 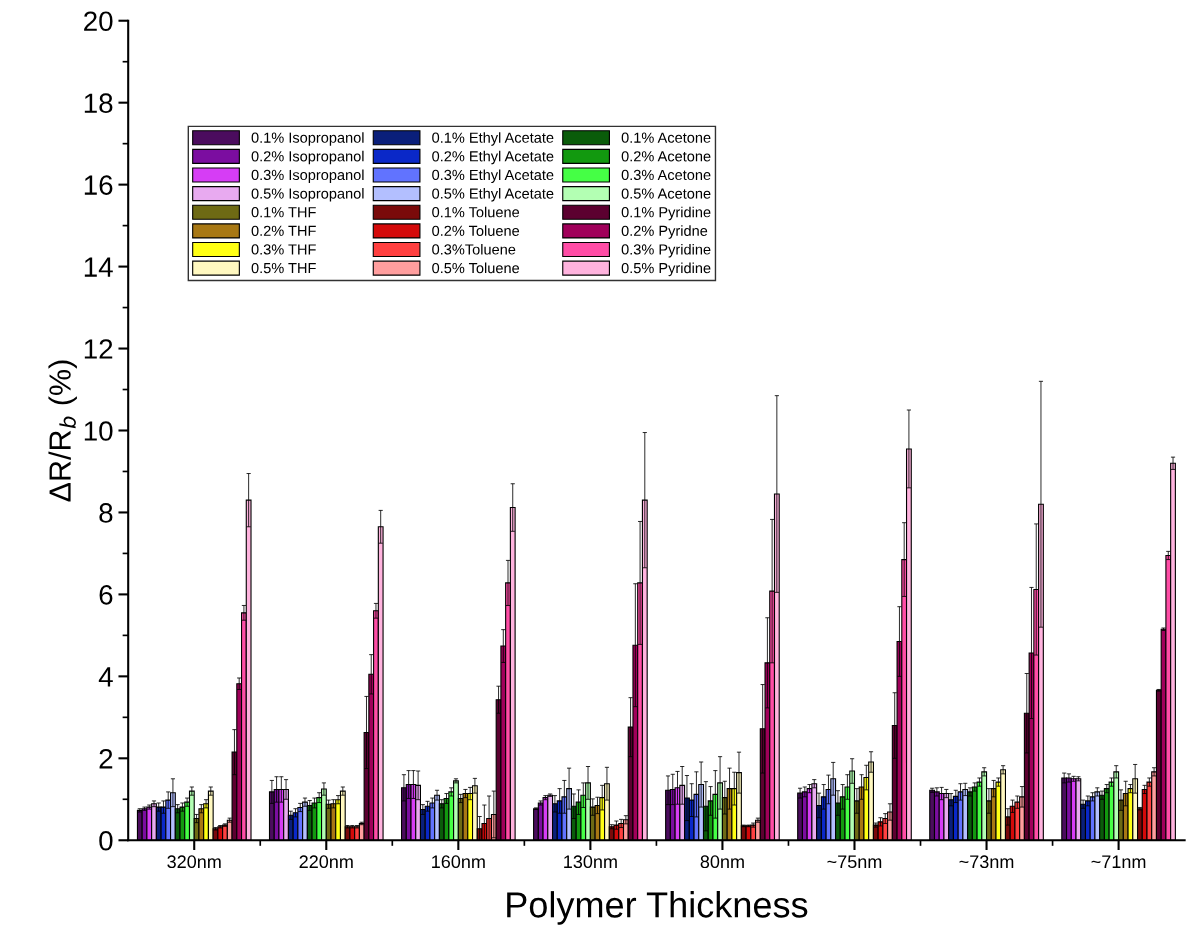 I want to click on x-tick-label: 160nm, so click(x=458, y=862).